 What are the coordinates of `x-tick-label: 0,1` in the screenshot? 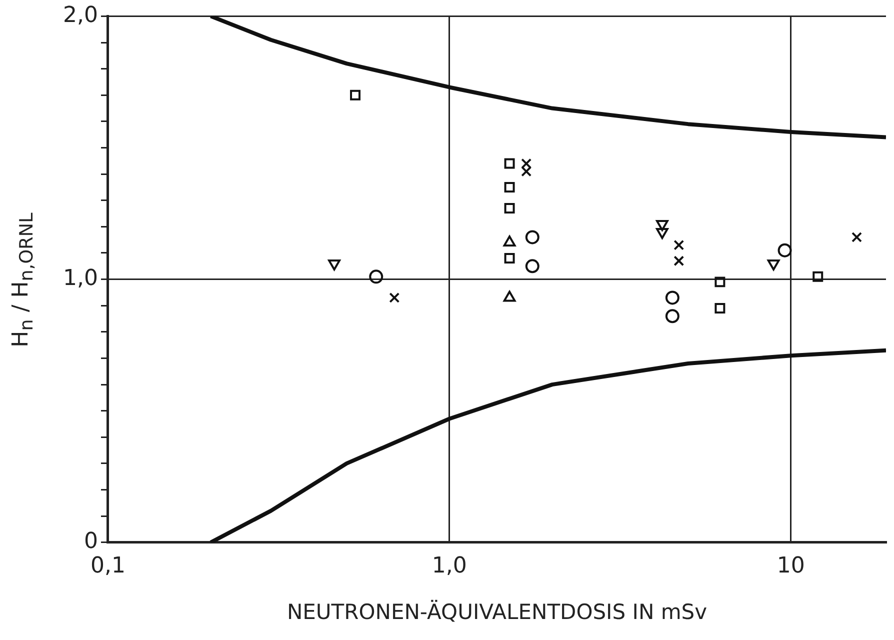 It's located at (108, 565).